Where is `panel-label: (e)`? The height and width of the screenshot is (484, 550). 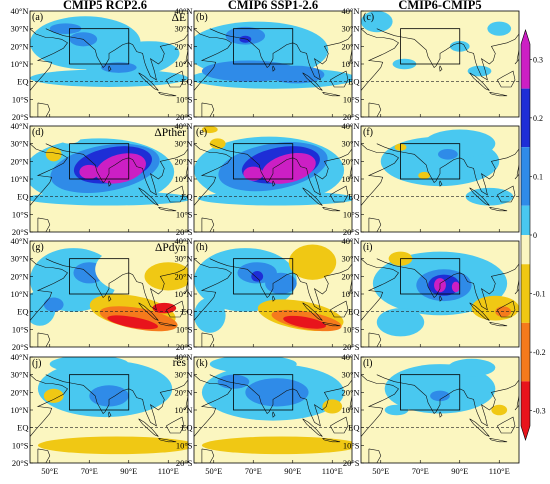
panel-label: (e) is located at coordinates (201, 132).